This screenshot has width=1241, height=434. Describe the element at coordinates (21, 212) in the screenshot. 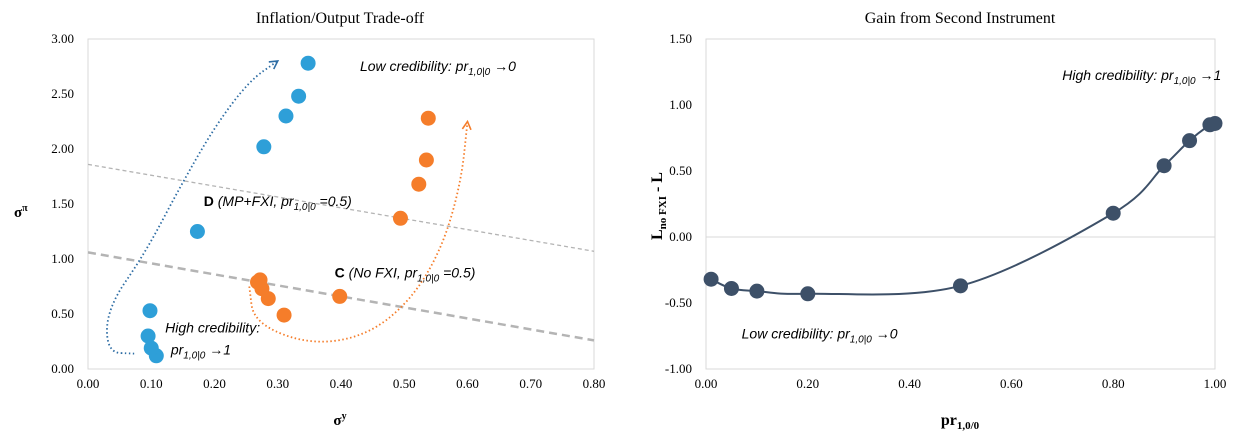

I see `left-y-axis-label: σπ` at that location.